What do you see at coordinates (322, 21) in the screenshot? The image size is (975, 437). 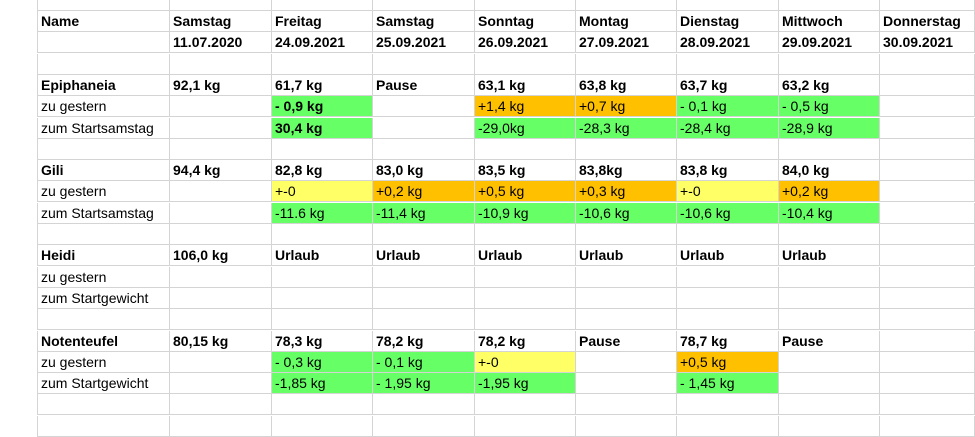 I see `table-cell: Freitag` at bounding box center [322, 21].